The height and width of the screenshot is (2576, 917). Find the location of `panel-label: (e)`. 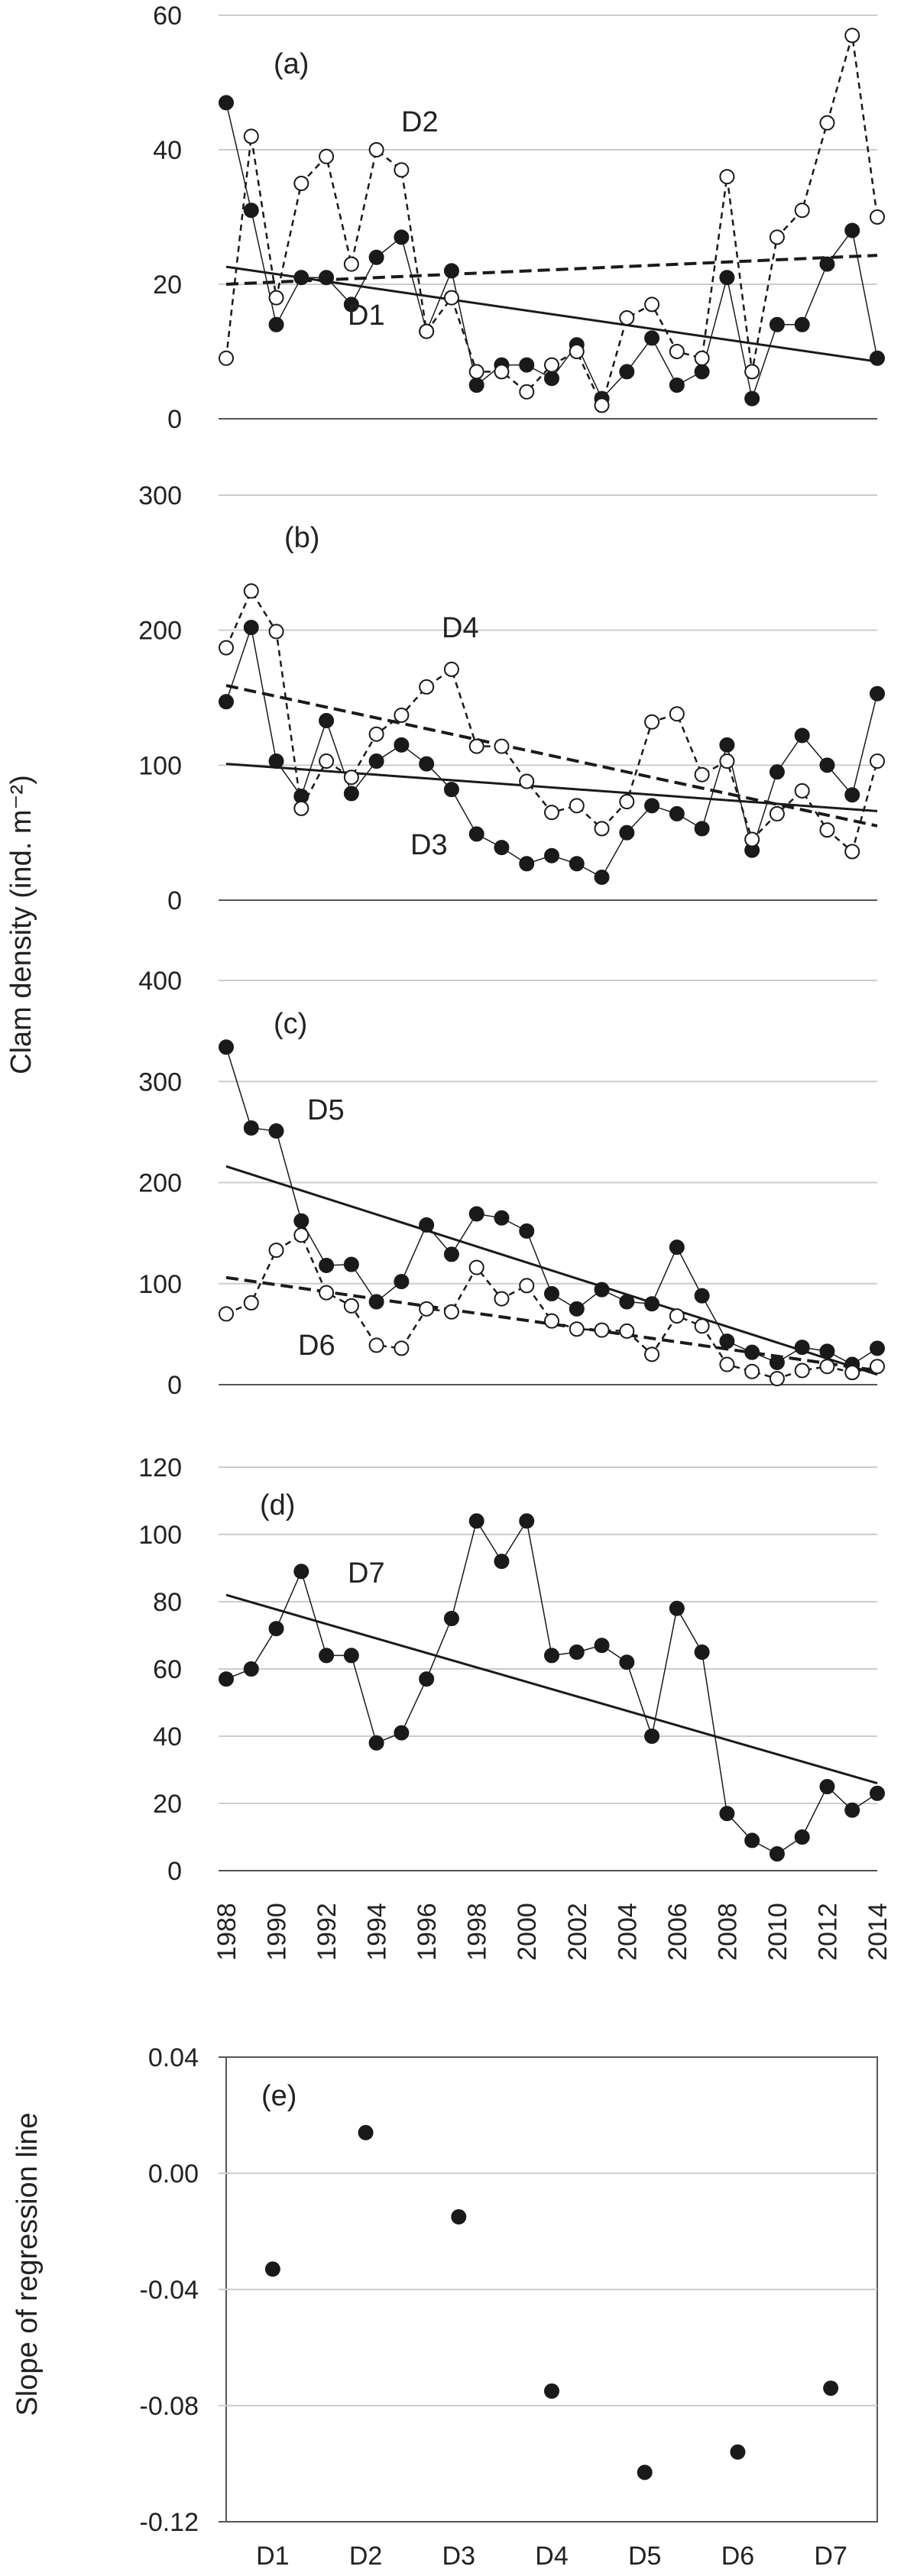

panel-label: (e) is located at coordinates (278, 2096).